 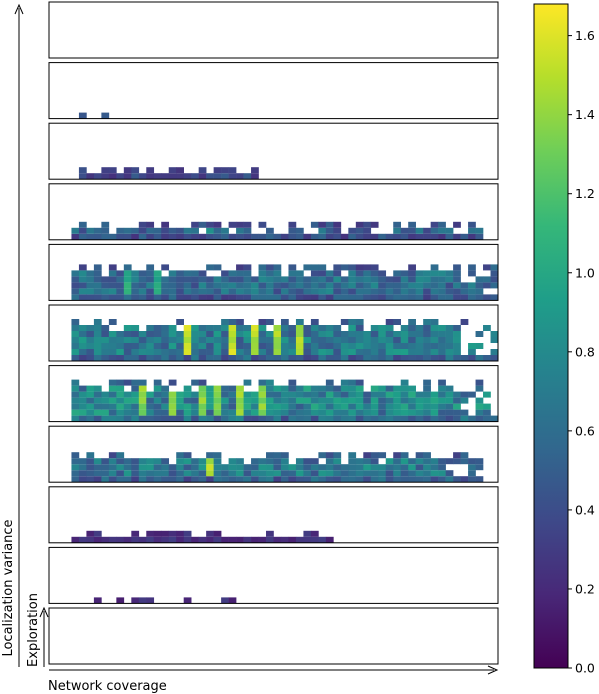 I want to click on colorbar-tick-label: 1.0, so click(x=585, y=272).